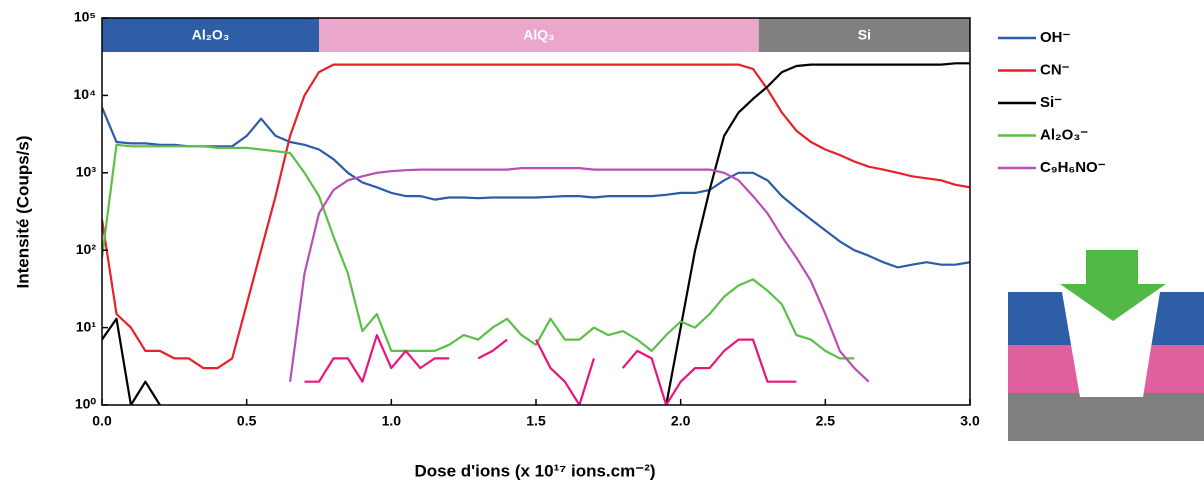 This screenshot has height=494, width=1204. Describe the element at coordinates (534, 470) in the screenshot. I see `x-axis-label: Dose d'ions (x 10¹⁷ ions.cm⁻²)` at that location.